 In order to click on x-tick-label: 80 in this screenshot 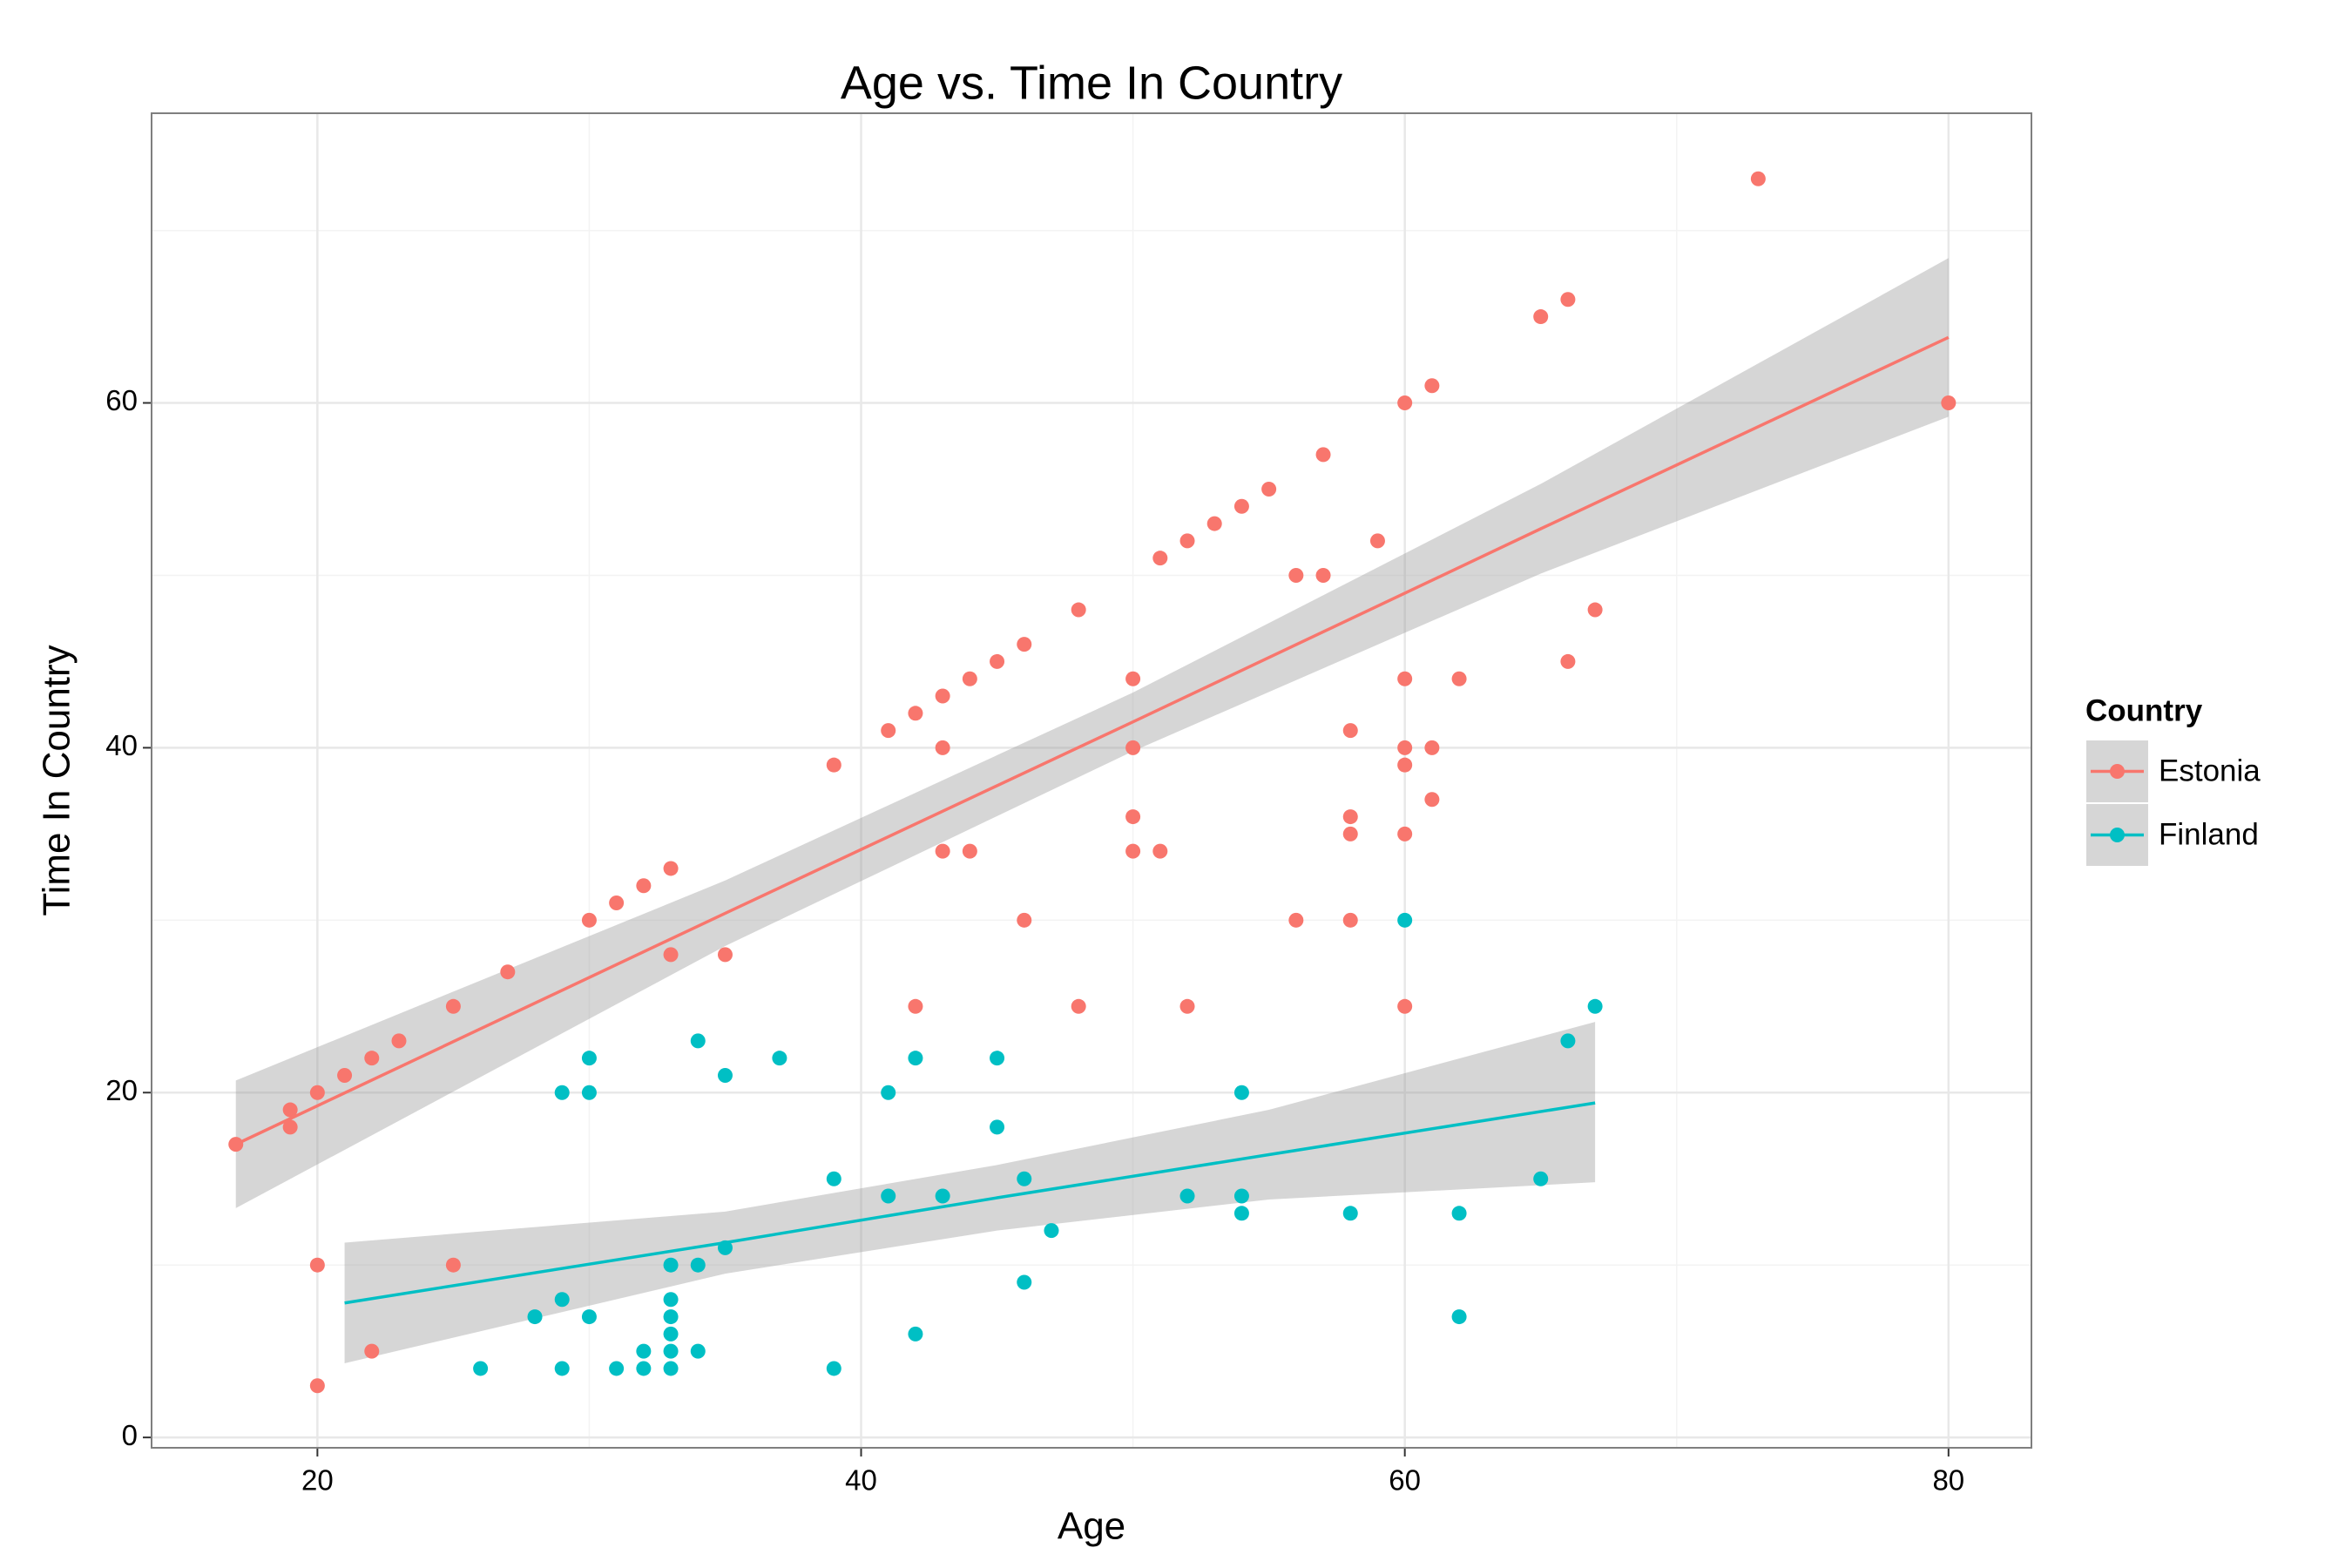, I will do `click(1948, 1480)`.